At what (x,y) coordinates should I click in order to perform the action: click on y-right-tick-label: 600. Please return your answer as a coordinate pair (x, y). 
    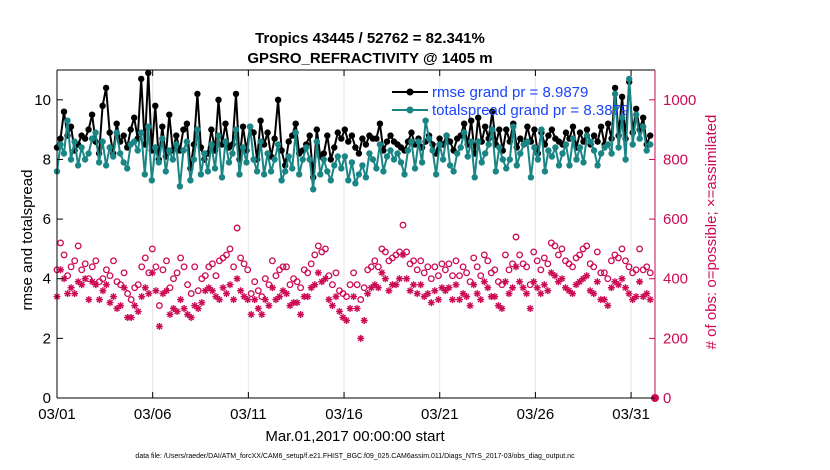
    Looking at the image, I should click on (675, 219).